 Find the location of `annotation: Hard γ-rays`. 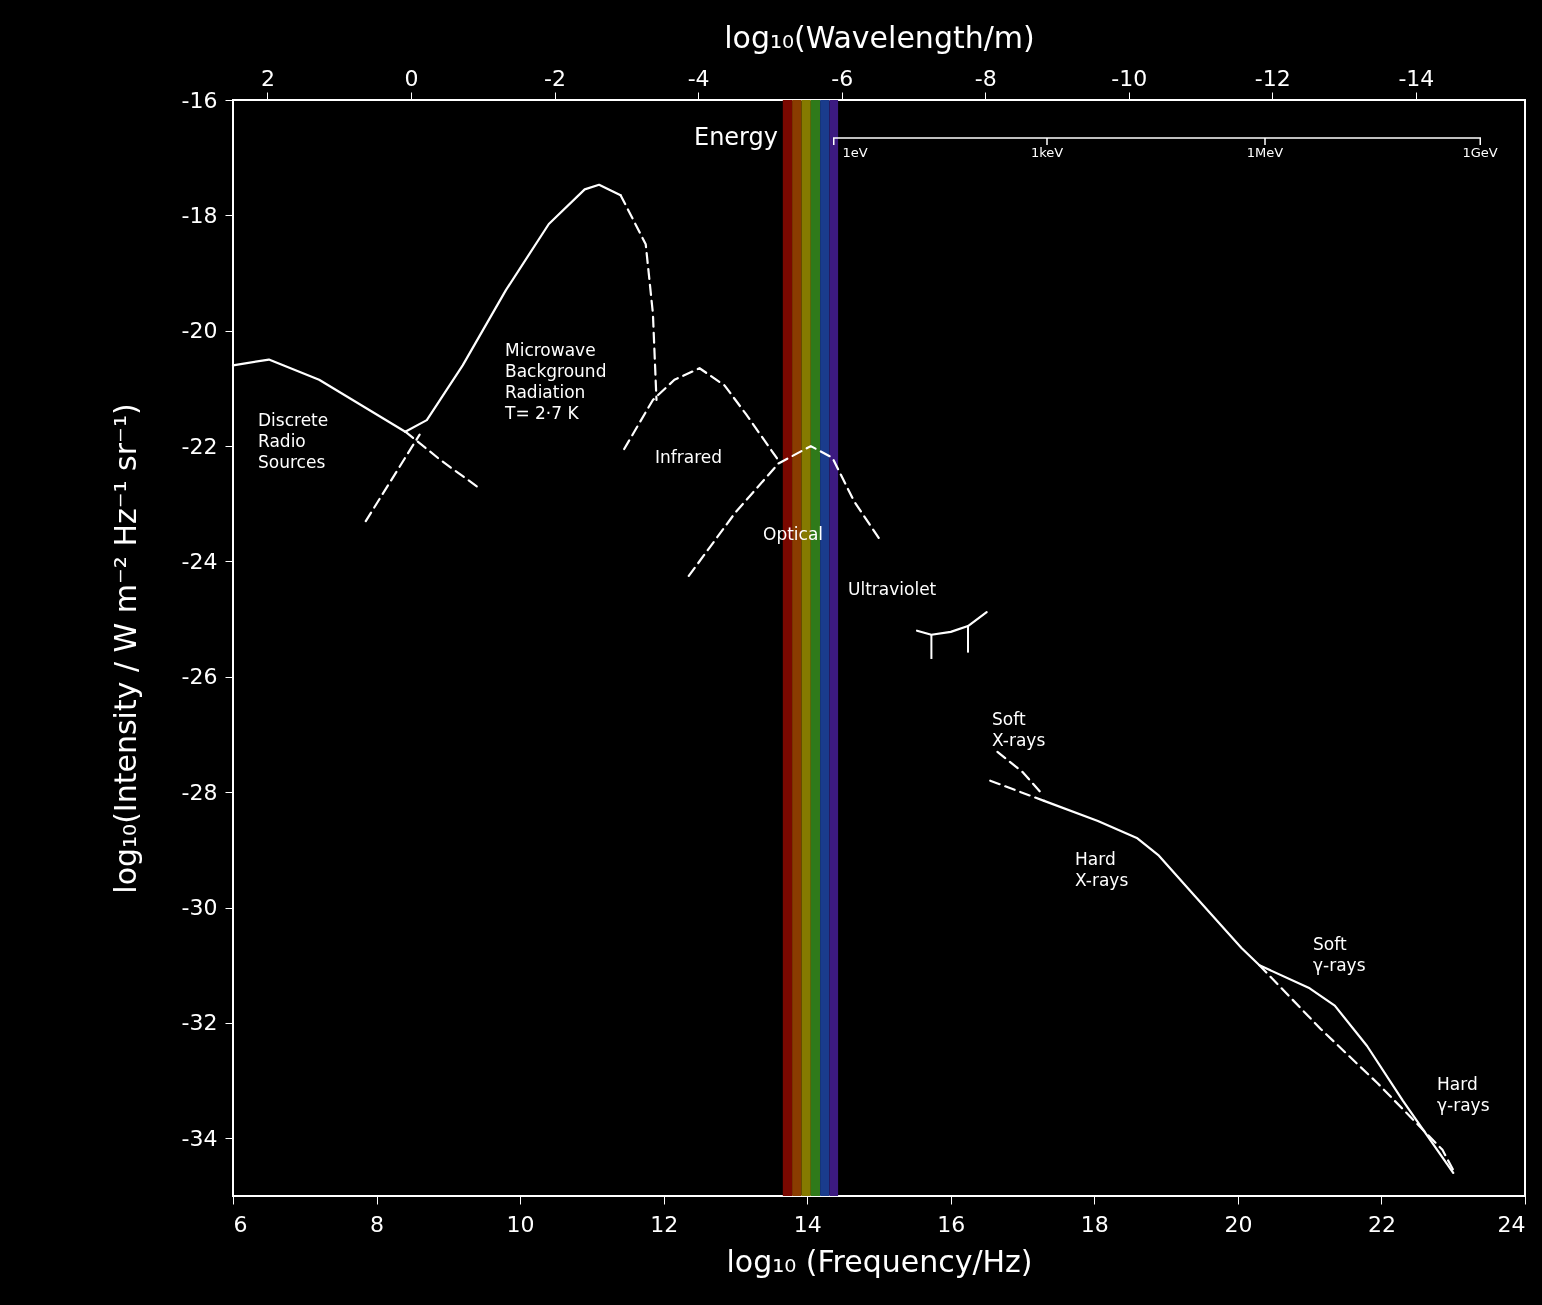

annotation: Hard γ-rays is located at coordinates (1463, 1094).